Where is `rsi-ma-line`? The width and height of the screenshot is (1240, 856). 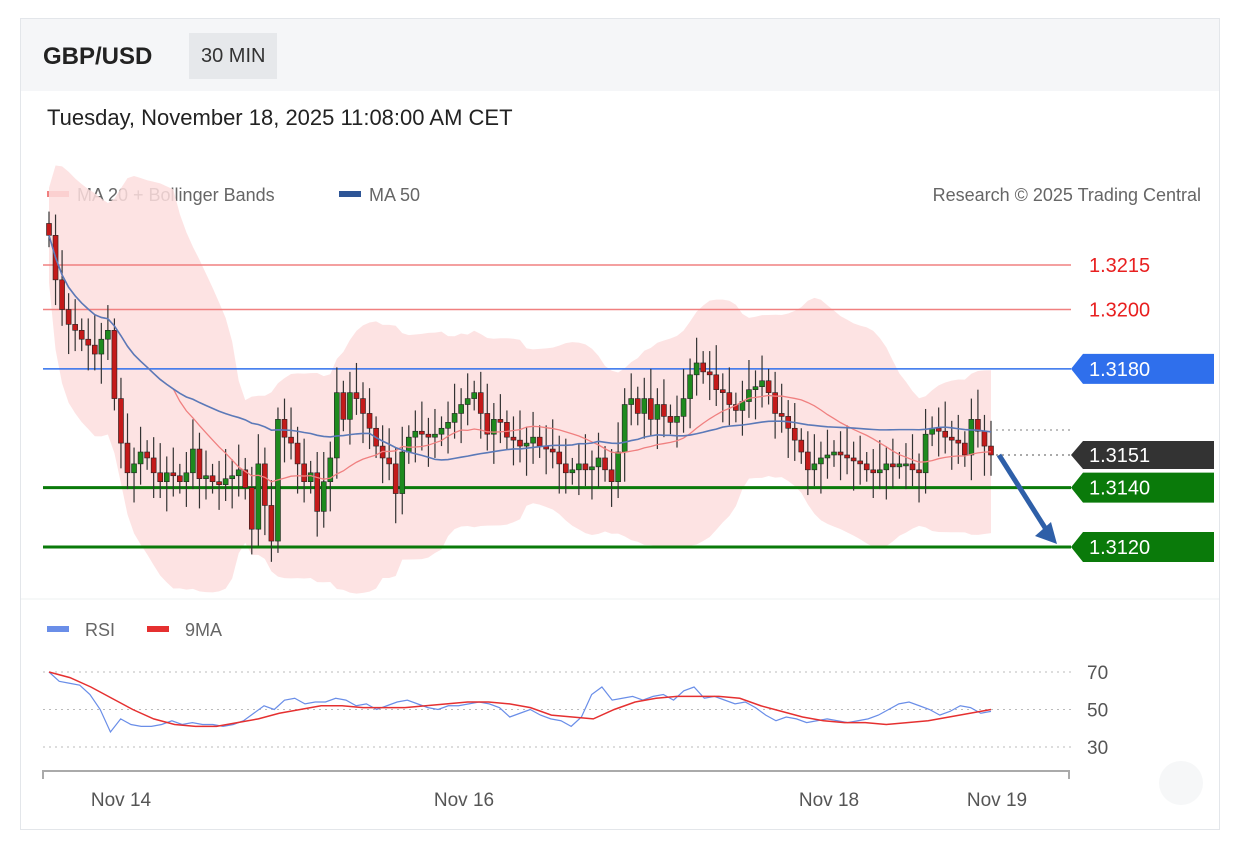 rsi-ma-line is located at coordinates (520, 699).